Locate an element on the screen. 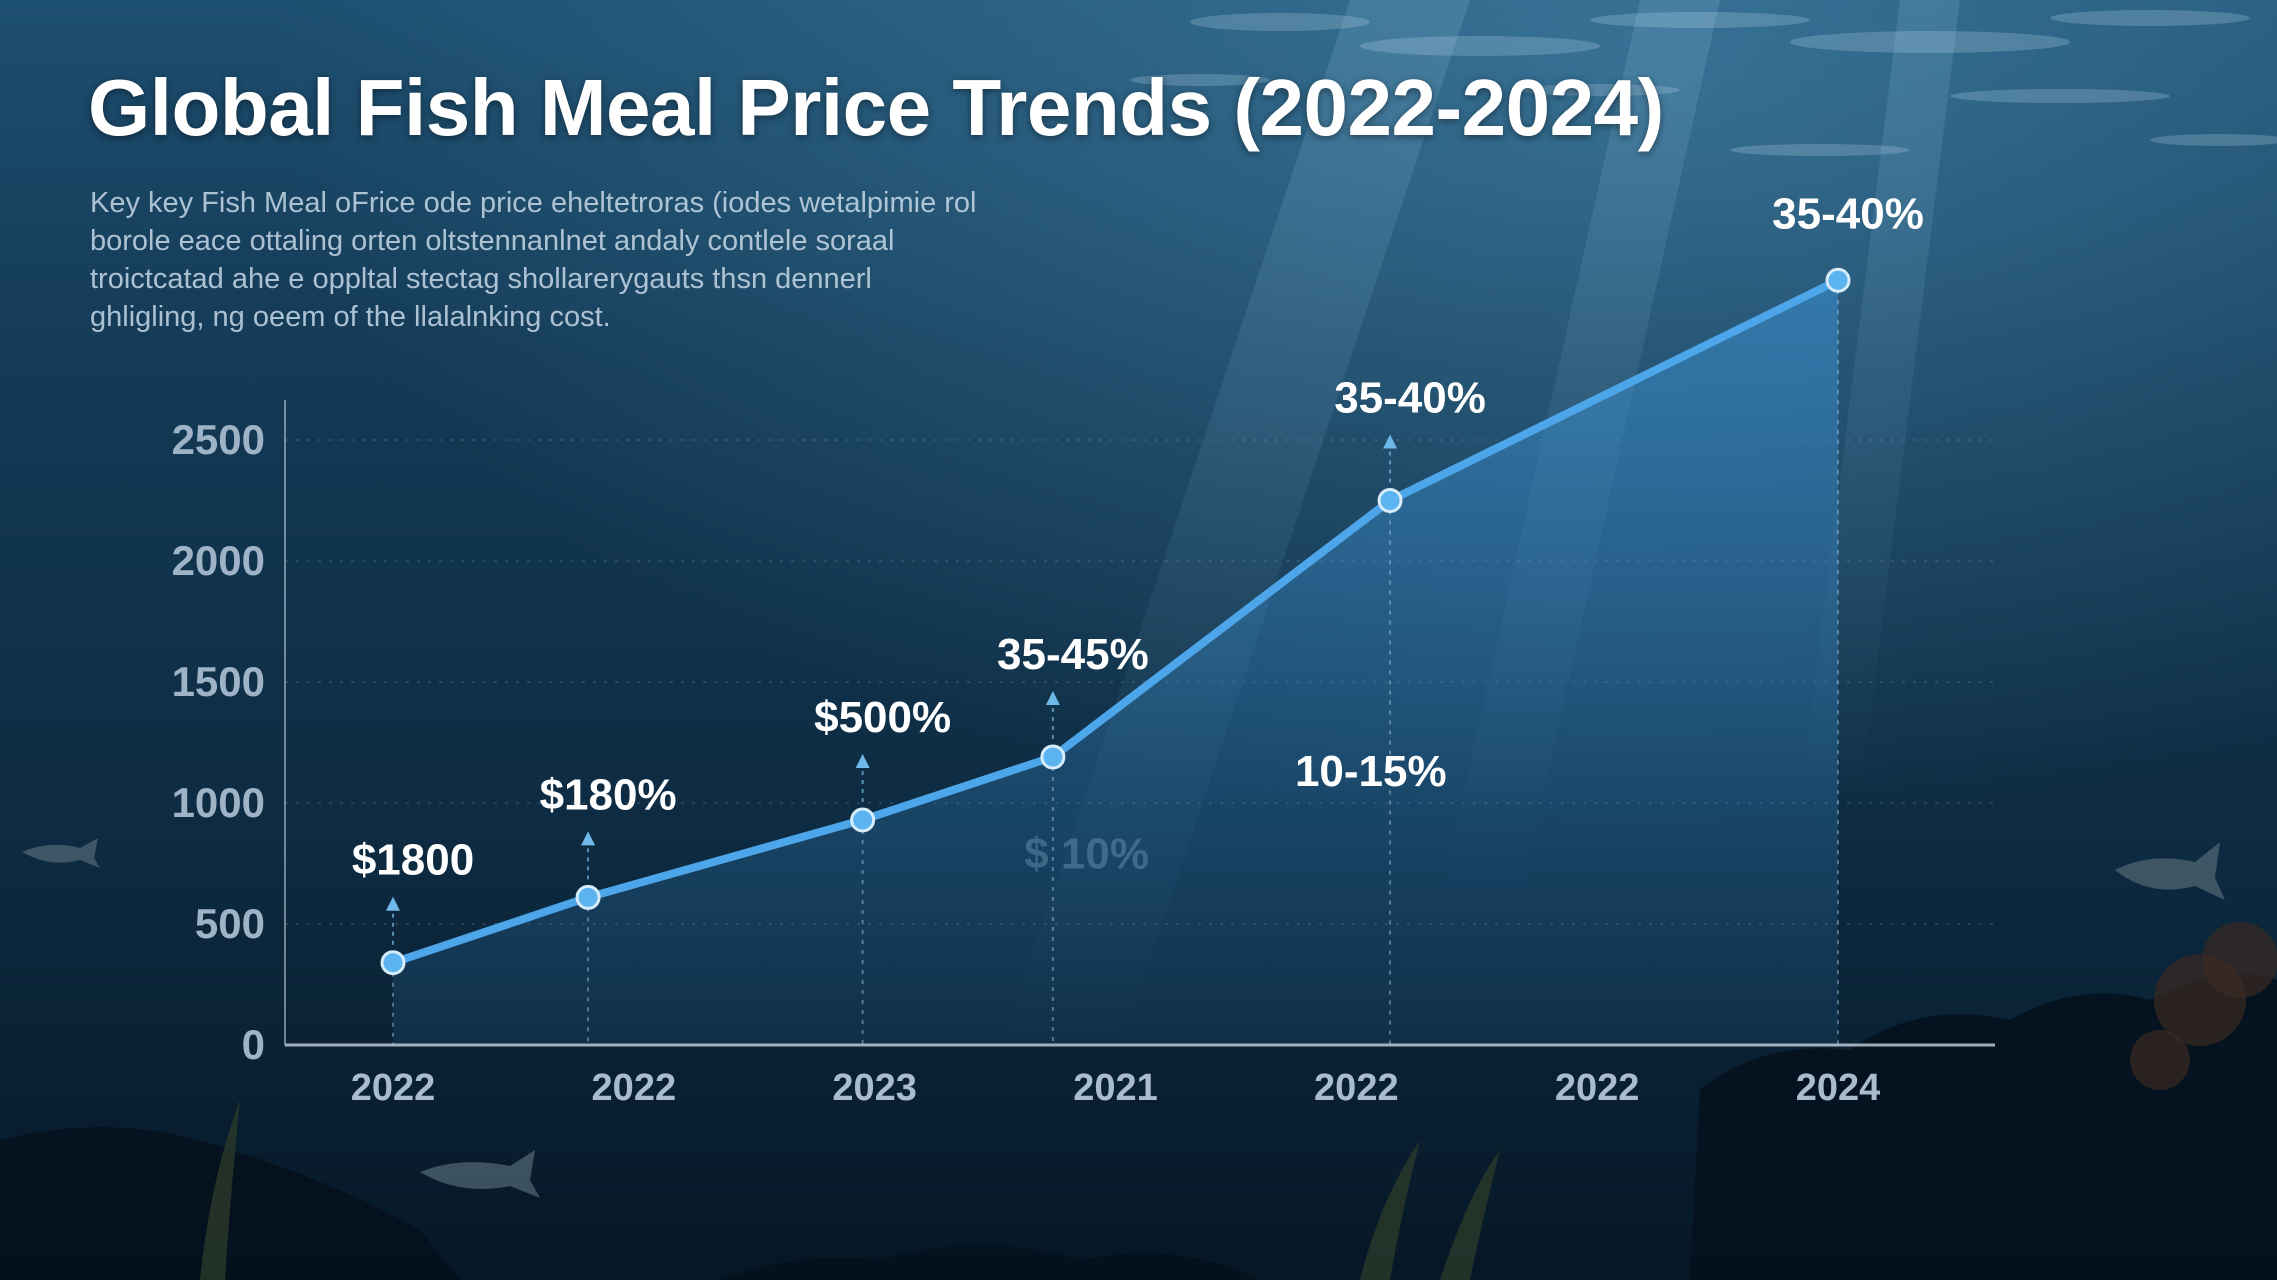 The height and width of the screenshot is (1280, 2277). x-tick-label: 2021 is located at coordinates (1115, 1088).